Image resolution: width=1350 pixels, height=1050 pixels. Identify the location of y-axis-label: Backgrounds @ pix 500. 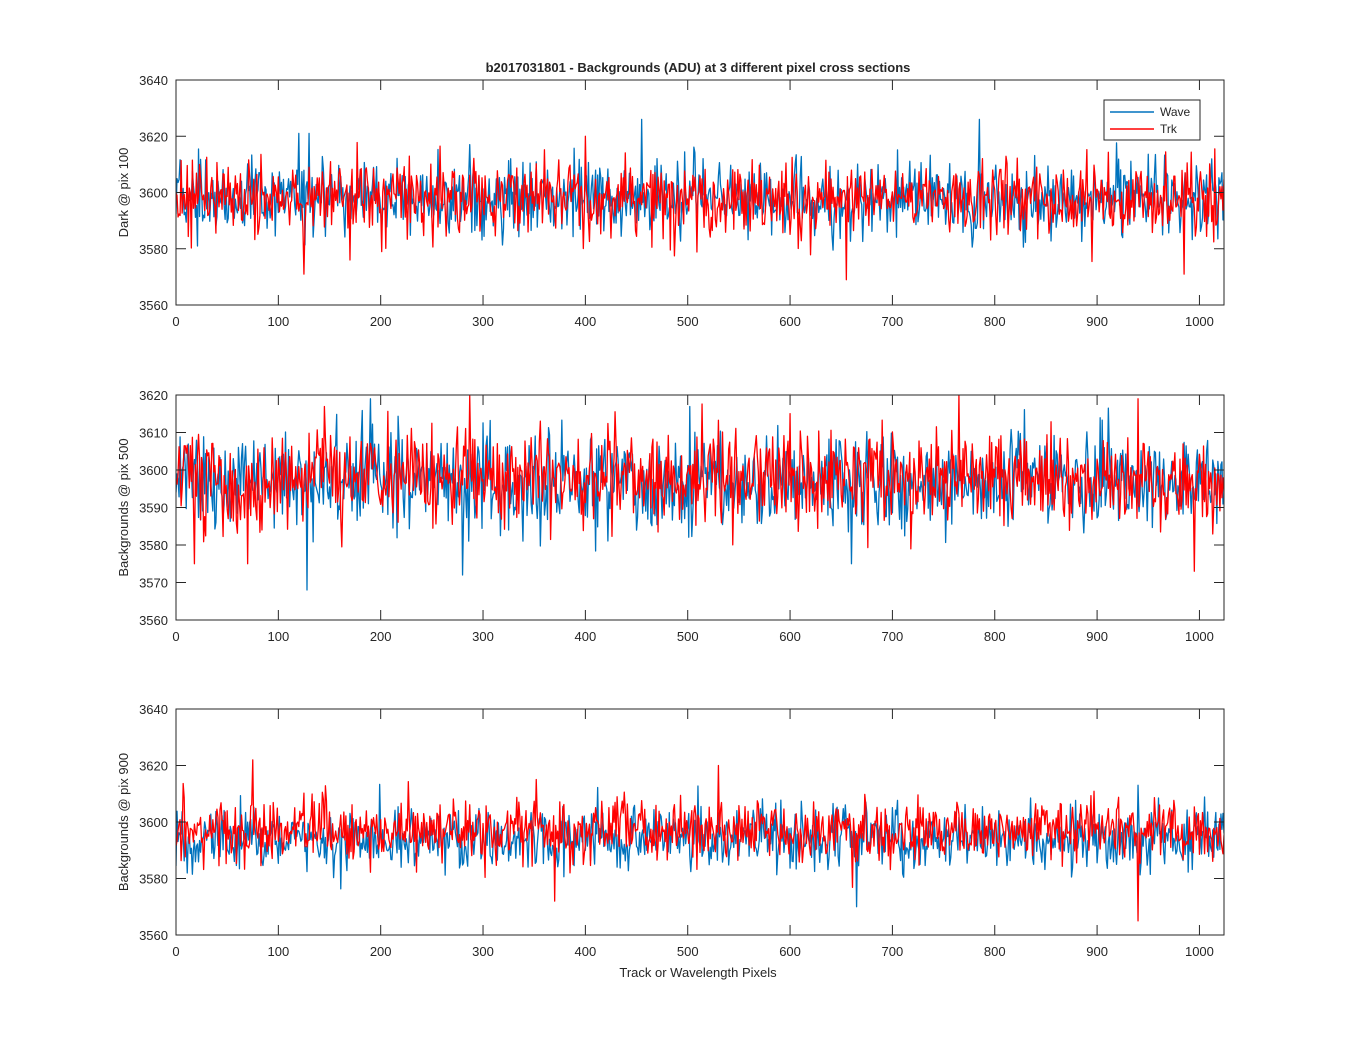
(123, 507).